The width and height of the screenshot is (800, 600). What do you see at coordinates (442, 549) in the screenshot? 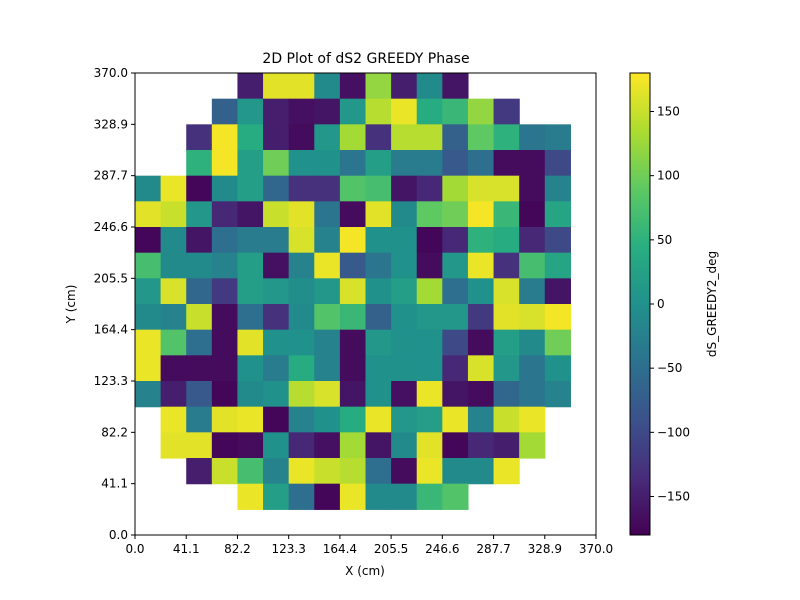
I see `x-tick-label: 246.6` at bounding box center [442, 549].